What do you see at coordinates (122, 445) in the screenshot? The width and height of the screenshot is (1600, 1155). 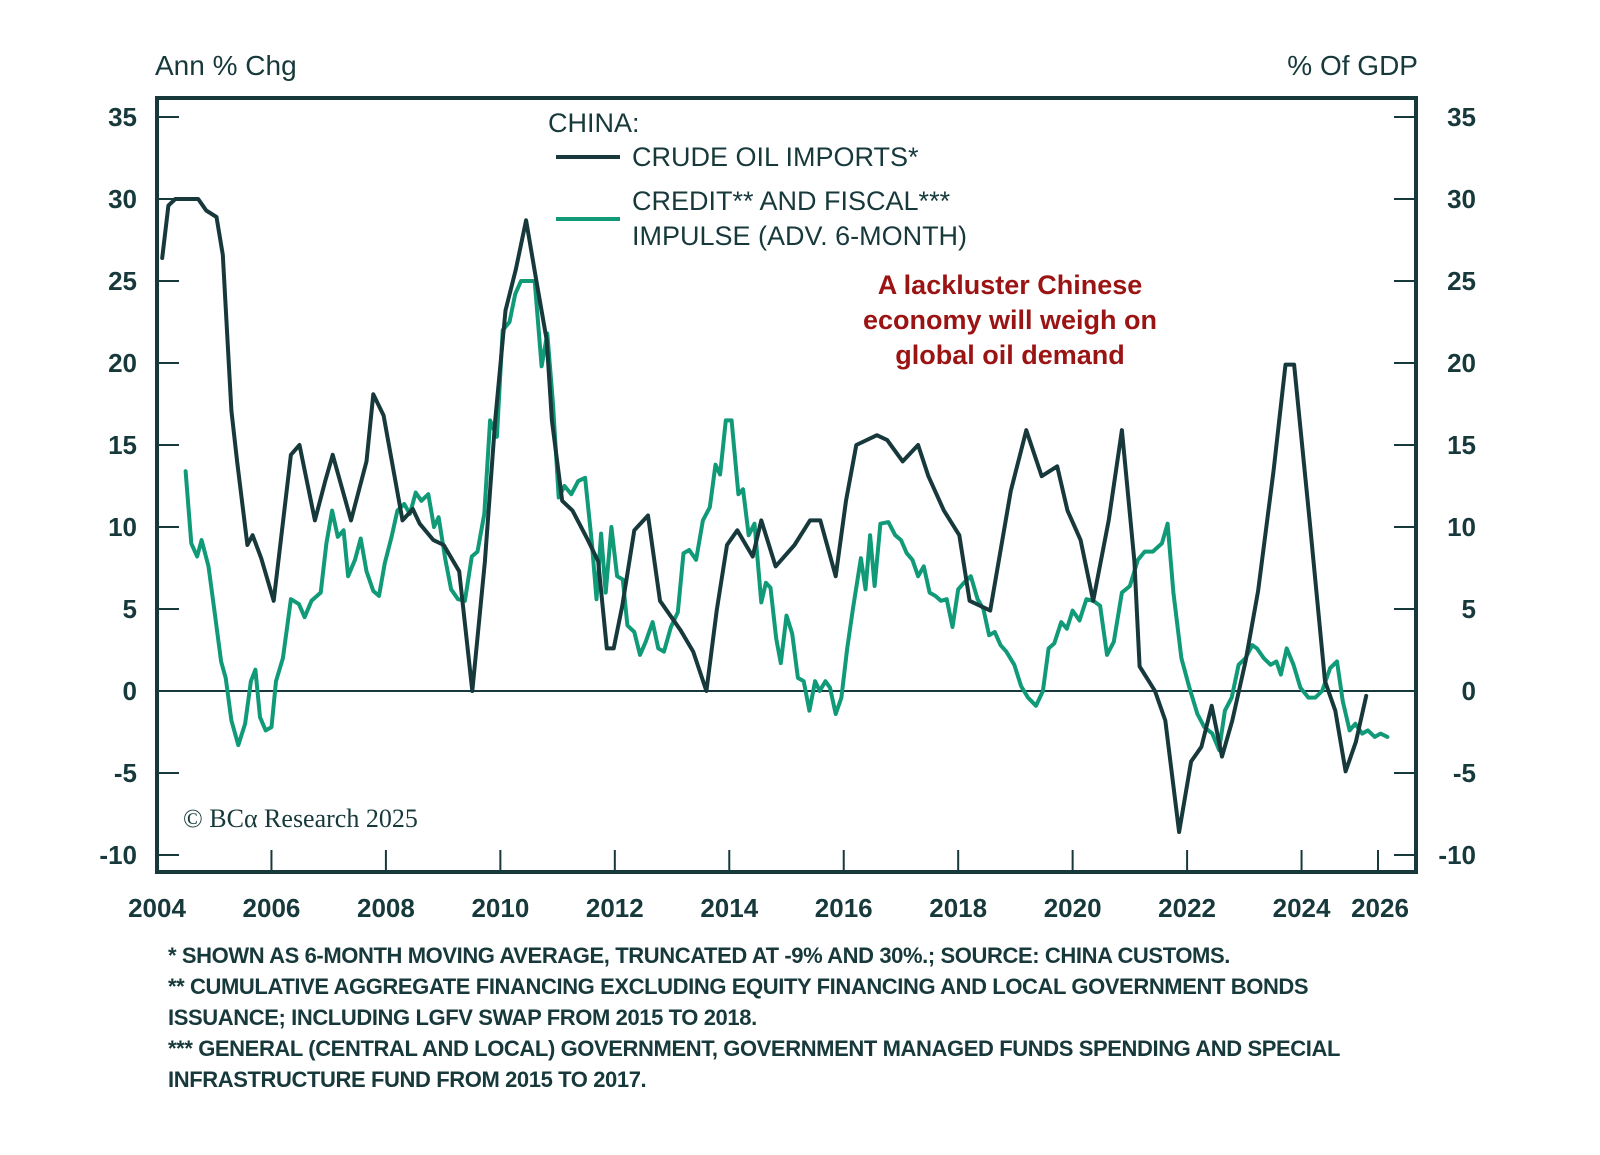 I see `y-tick-label-left: 15` at bounding box center [122, 445].